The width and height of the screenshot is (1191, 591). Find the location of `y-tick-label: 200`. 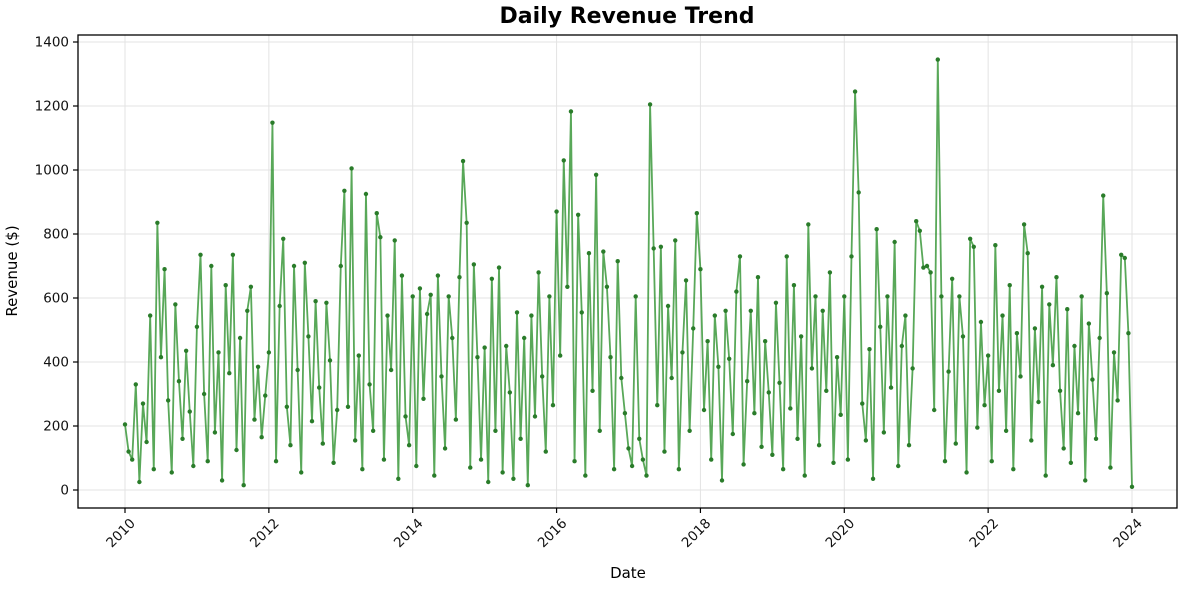

y-tick-label: 200 is located at coordinates (56, 427).